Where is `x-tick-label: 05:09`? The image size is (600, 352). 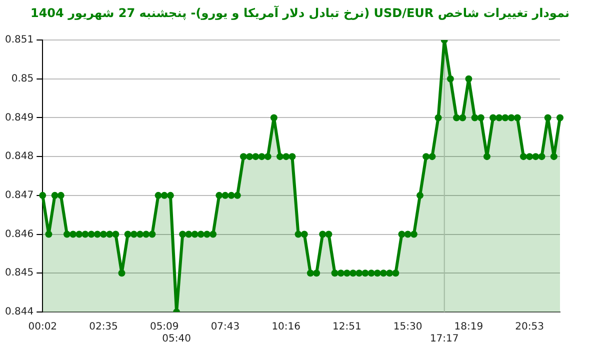 x-tick-label: 05:09 is located at coordinates (164, 327).